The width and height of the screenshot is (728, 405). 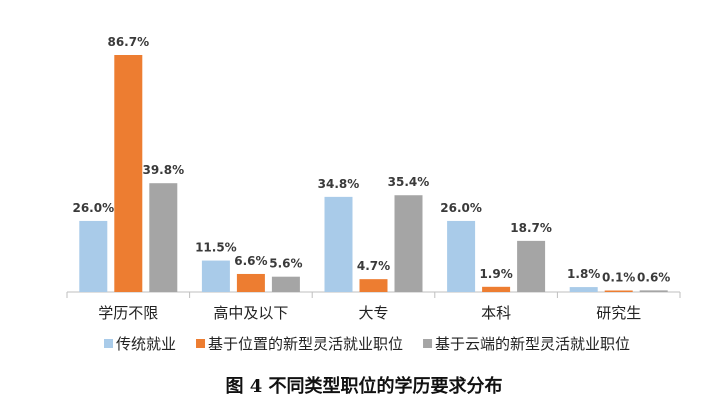 What do you see at coordinates (128, 42) in the screenshot?
I see `data-label: 86.7%` at bounding box center [128, 42].